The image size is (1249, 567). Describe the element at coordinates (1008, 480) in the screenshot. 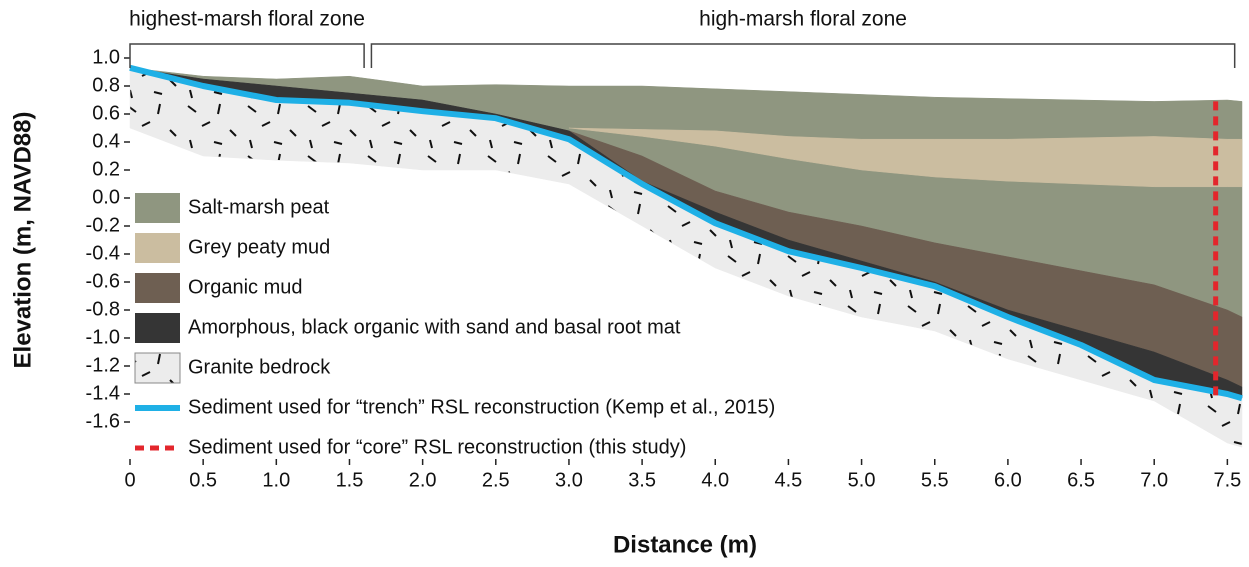

I see `x-tick-label: 6.0` at that location.